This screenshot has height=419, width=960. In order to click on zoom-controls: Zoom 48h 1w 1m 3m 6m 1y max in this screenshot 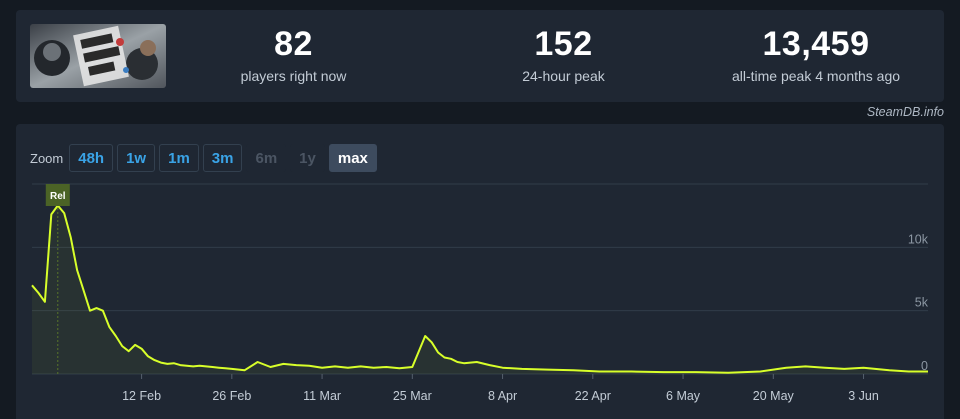, I will do `click(205, 158)`.